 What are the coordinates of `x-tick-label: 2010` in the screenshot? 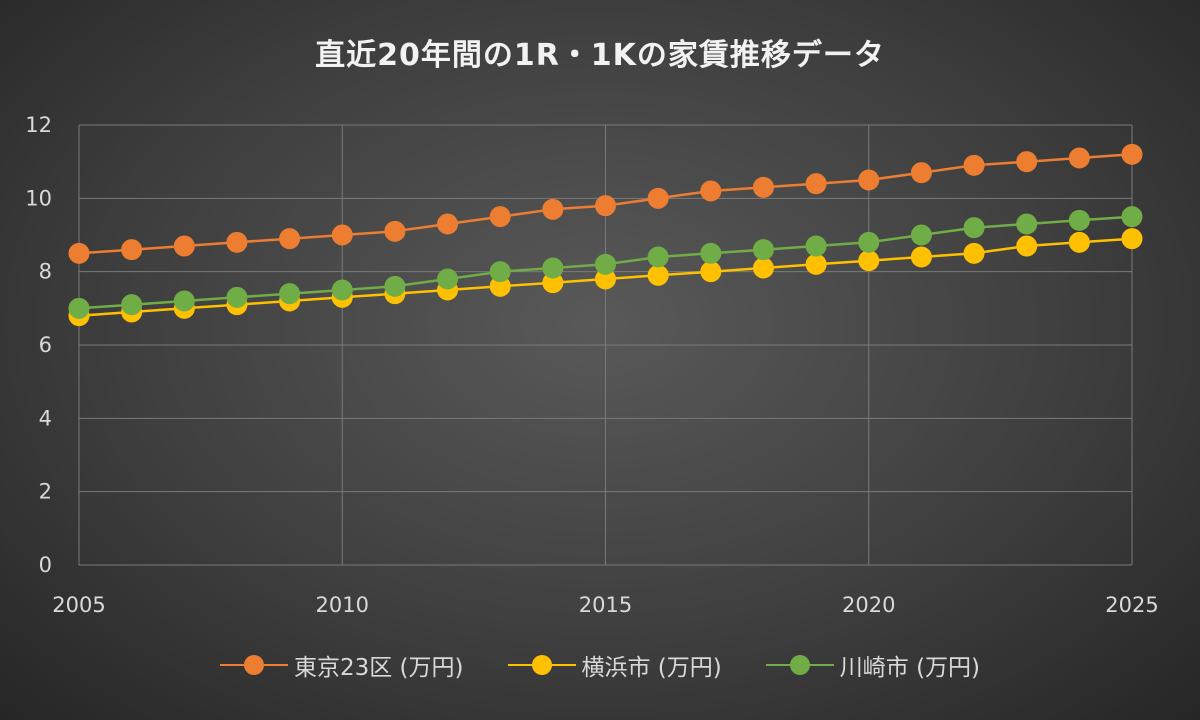 It's located at (342, 605).